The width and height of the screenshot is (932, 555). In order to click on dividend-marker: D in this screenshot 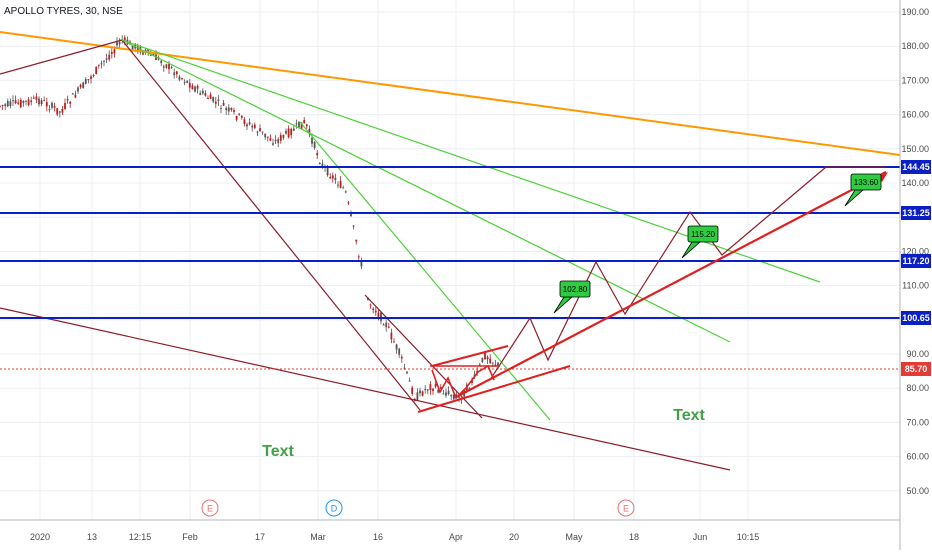, I will do `click(334, 508)`.